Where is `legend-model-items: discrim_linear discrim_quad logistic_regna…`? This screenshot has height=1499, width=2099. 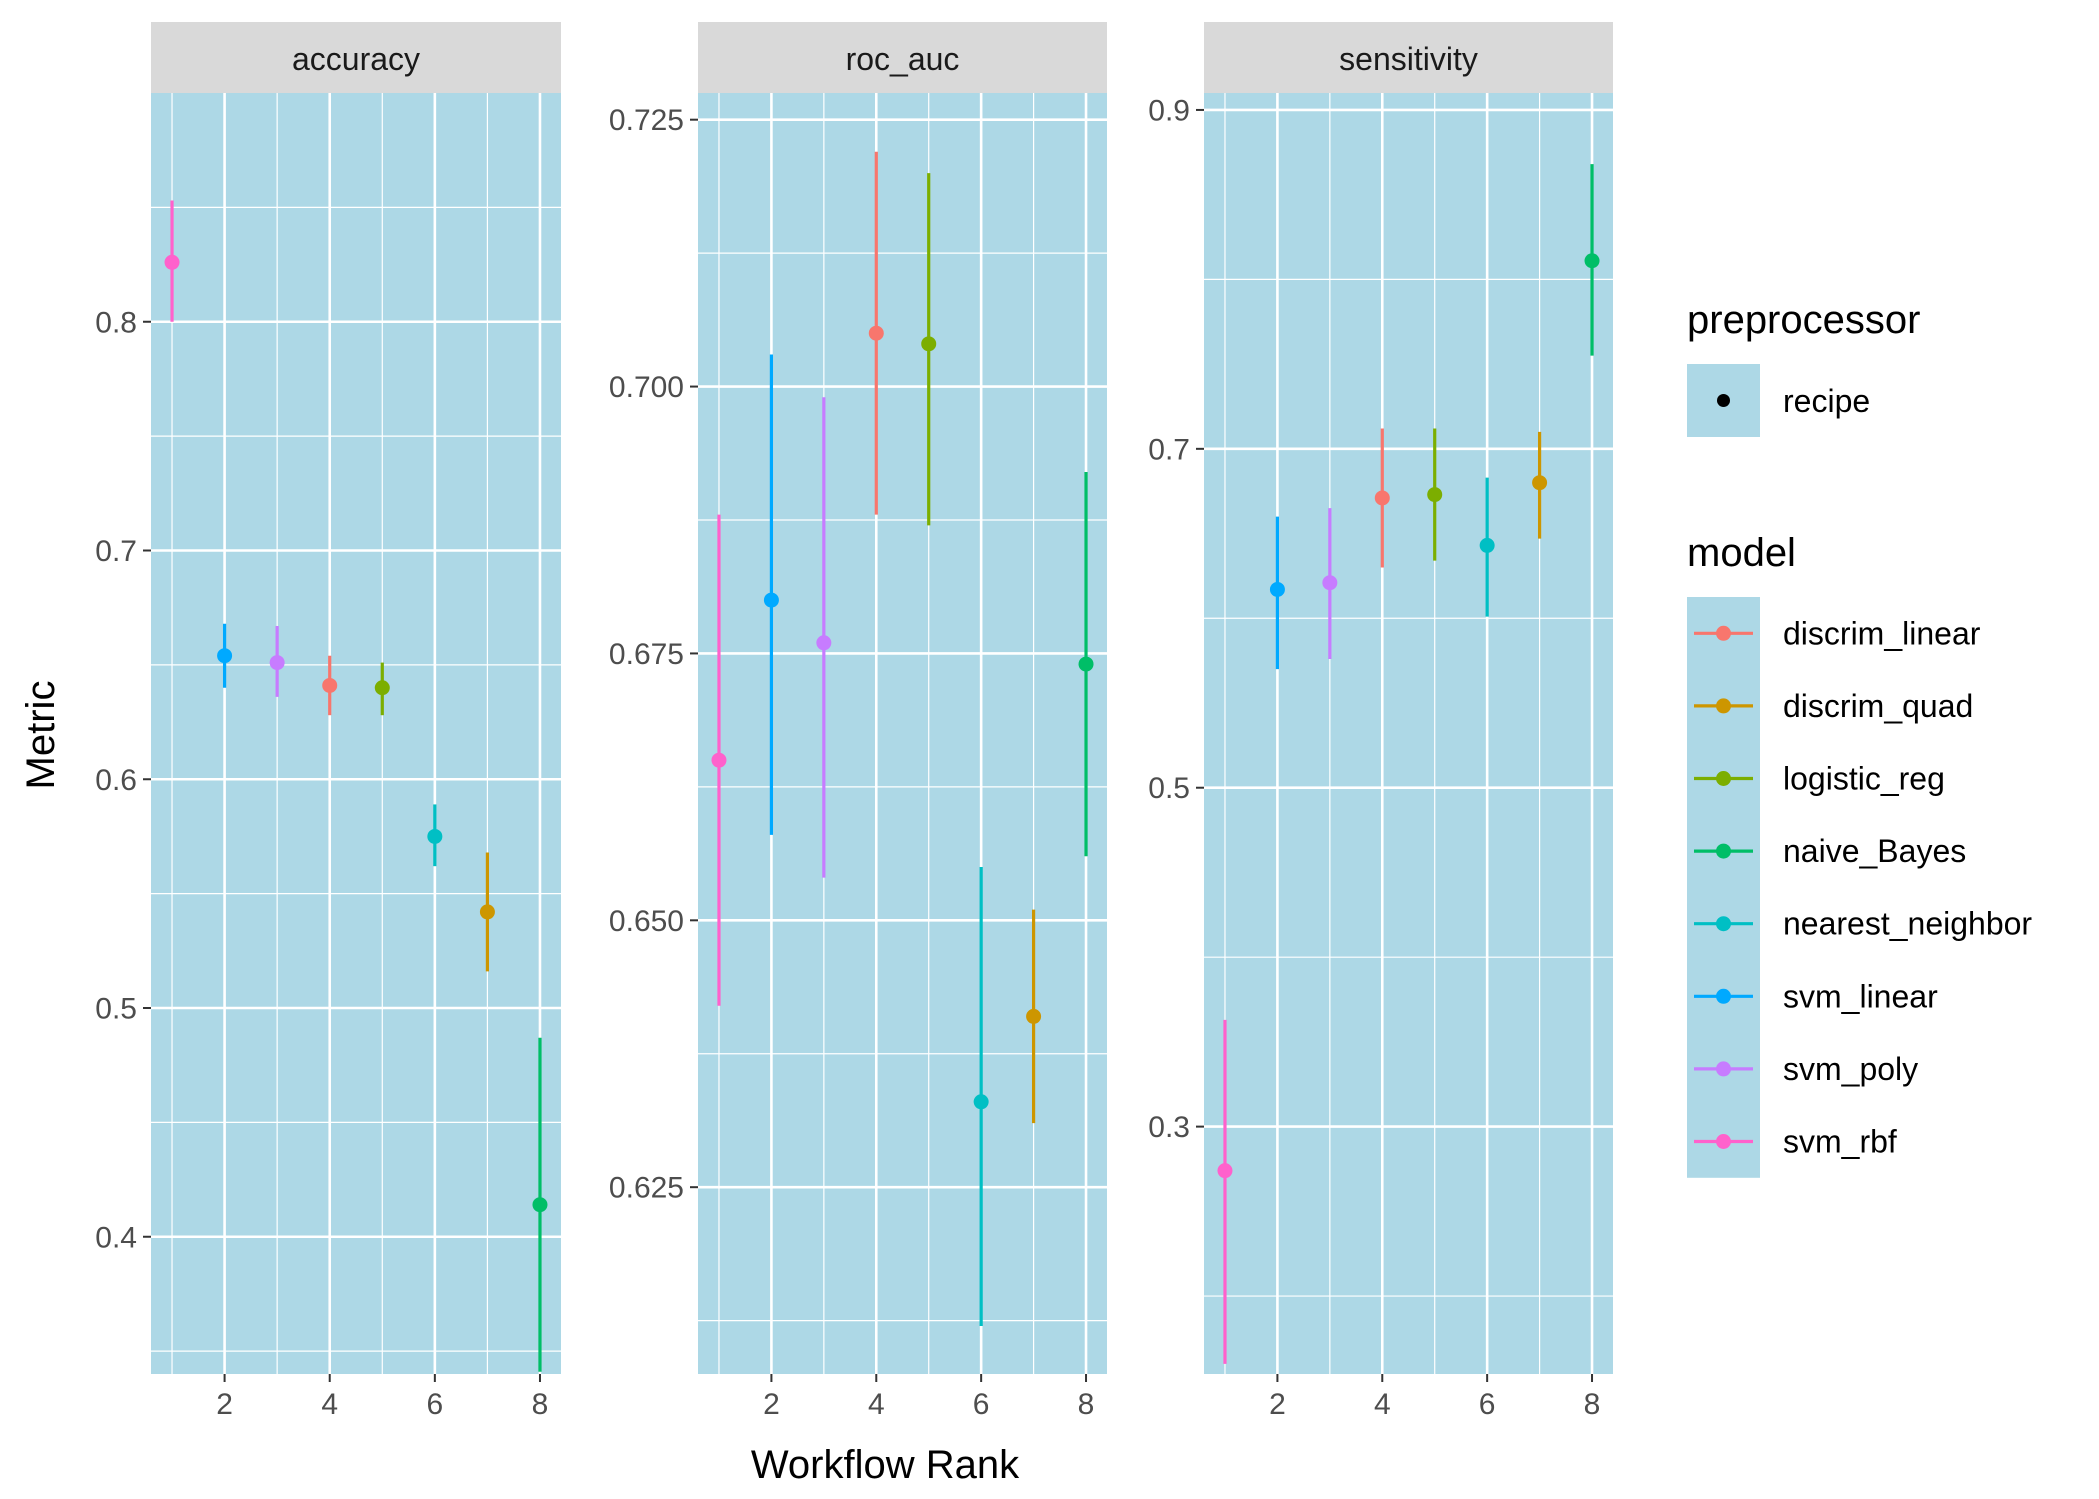 legend-model-items: discrim_linear discrim_quad logistic_regna… is located at coordinates (1859, 887).